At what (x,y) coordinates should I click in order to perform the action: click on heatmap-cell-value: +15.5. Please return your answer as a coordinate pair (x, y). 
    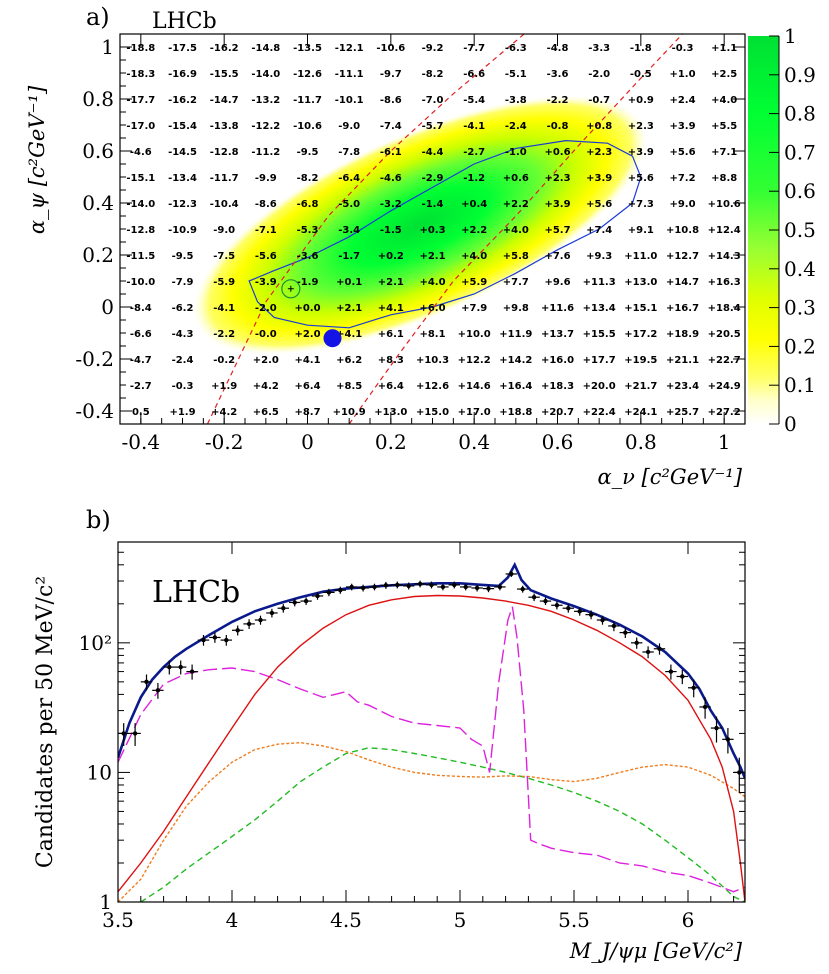
    Looking at the image, I should click on (599, 334).